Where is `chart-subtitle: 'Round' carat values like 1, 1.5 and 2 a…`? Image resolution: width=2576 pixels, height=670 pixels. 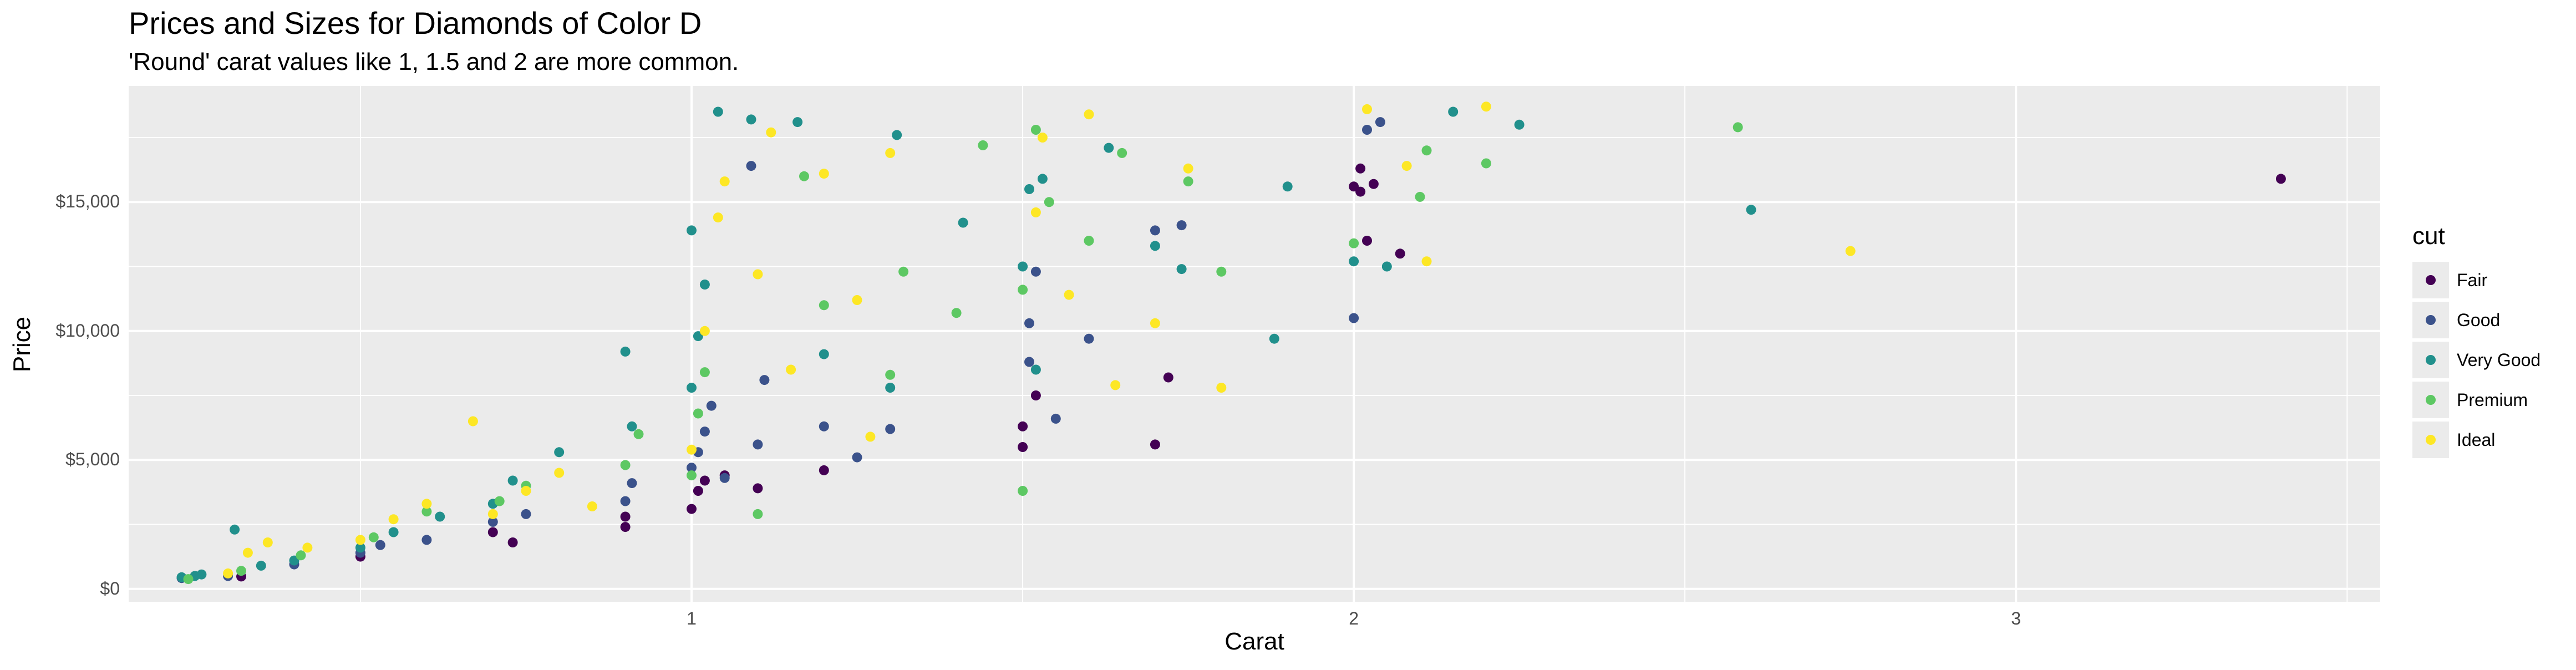 chart-subtitle: 'Round' carat values like 1, 1.5 and 2 a… is located at coordinates (434, 61).